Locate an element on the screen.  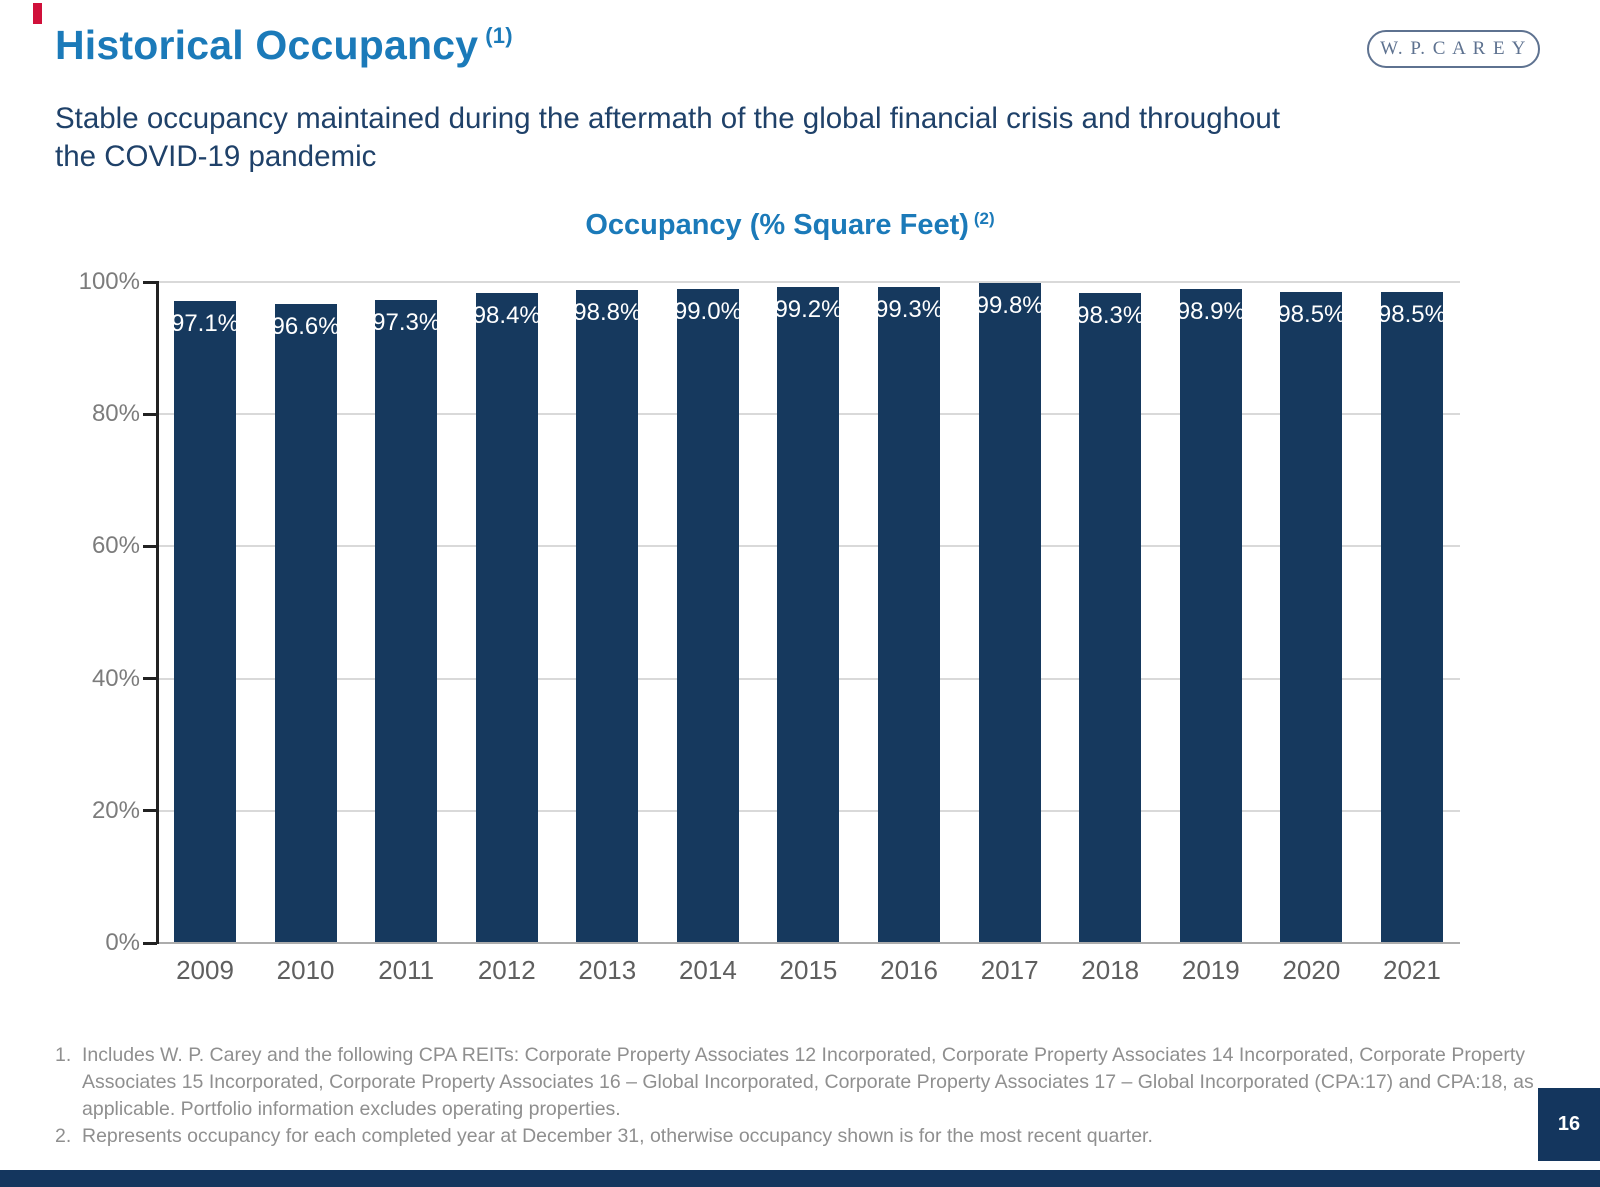
x-tick-label: 2014 is located at coordinates (707, 970).